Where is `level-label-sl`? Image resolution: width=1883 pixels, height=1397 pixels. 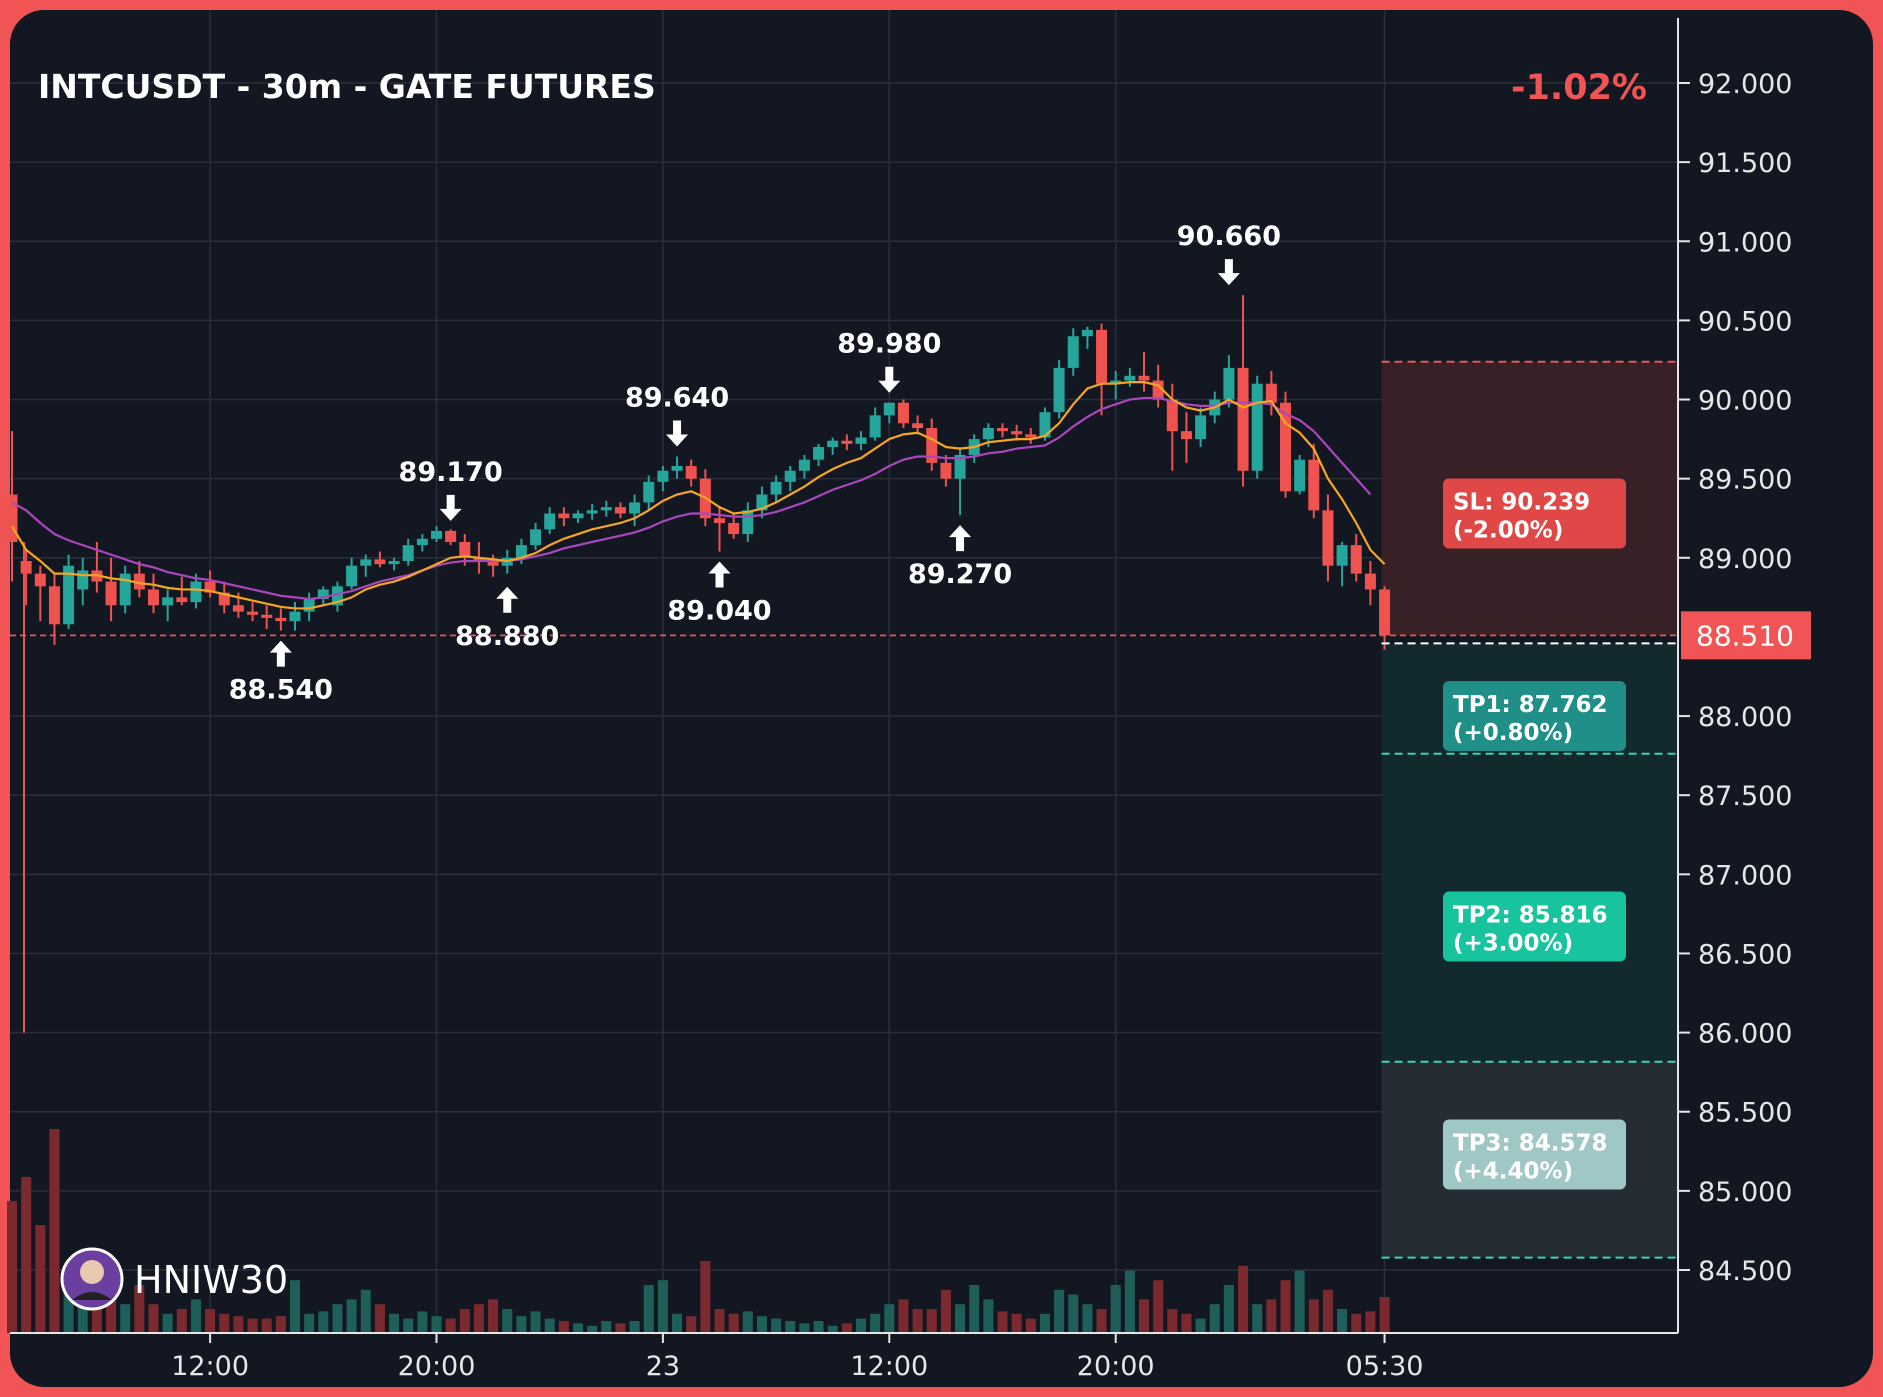 level-label-sl is located at coordinates (1534, 513).